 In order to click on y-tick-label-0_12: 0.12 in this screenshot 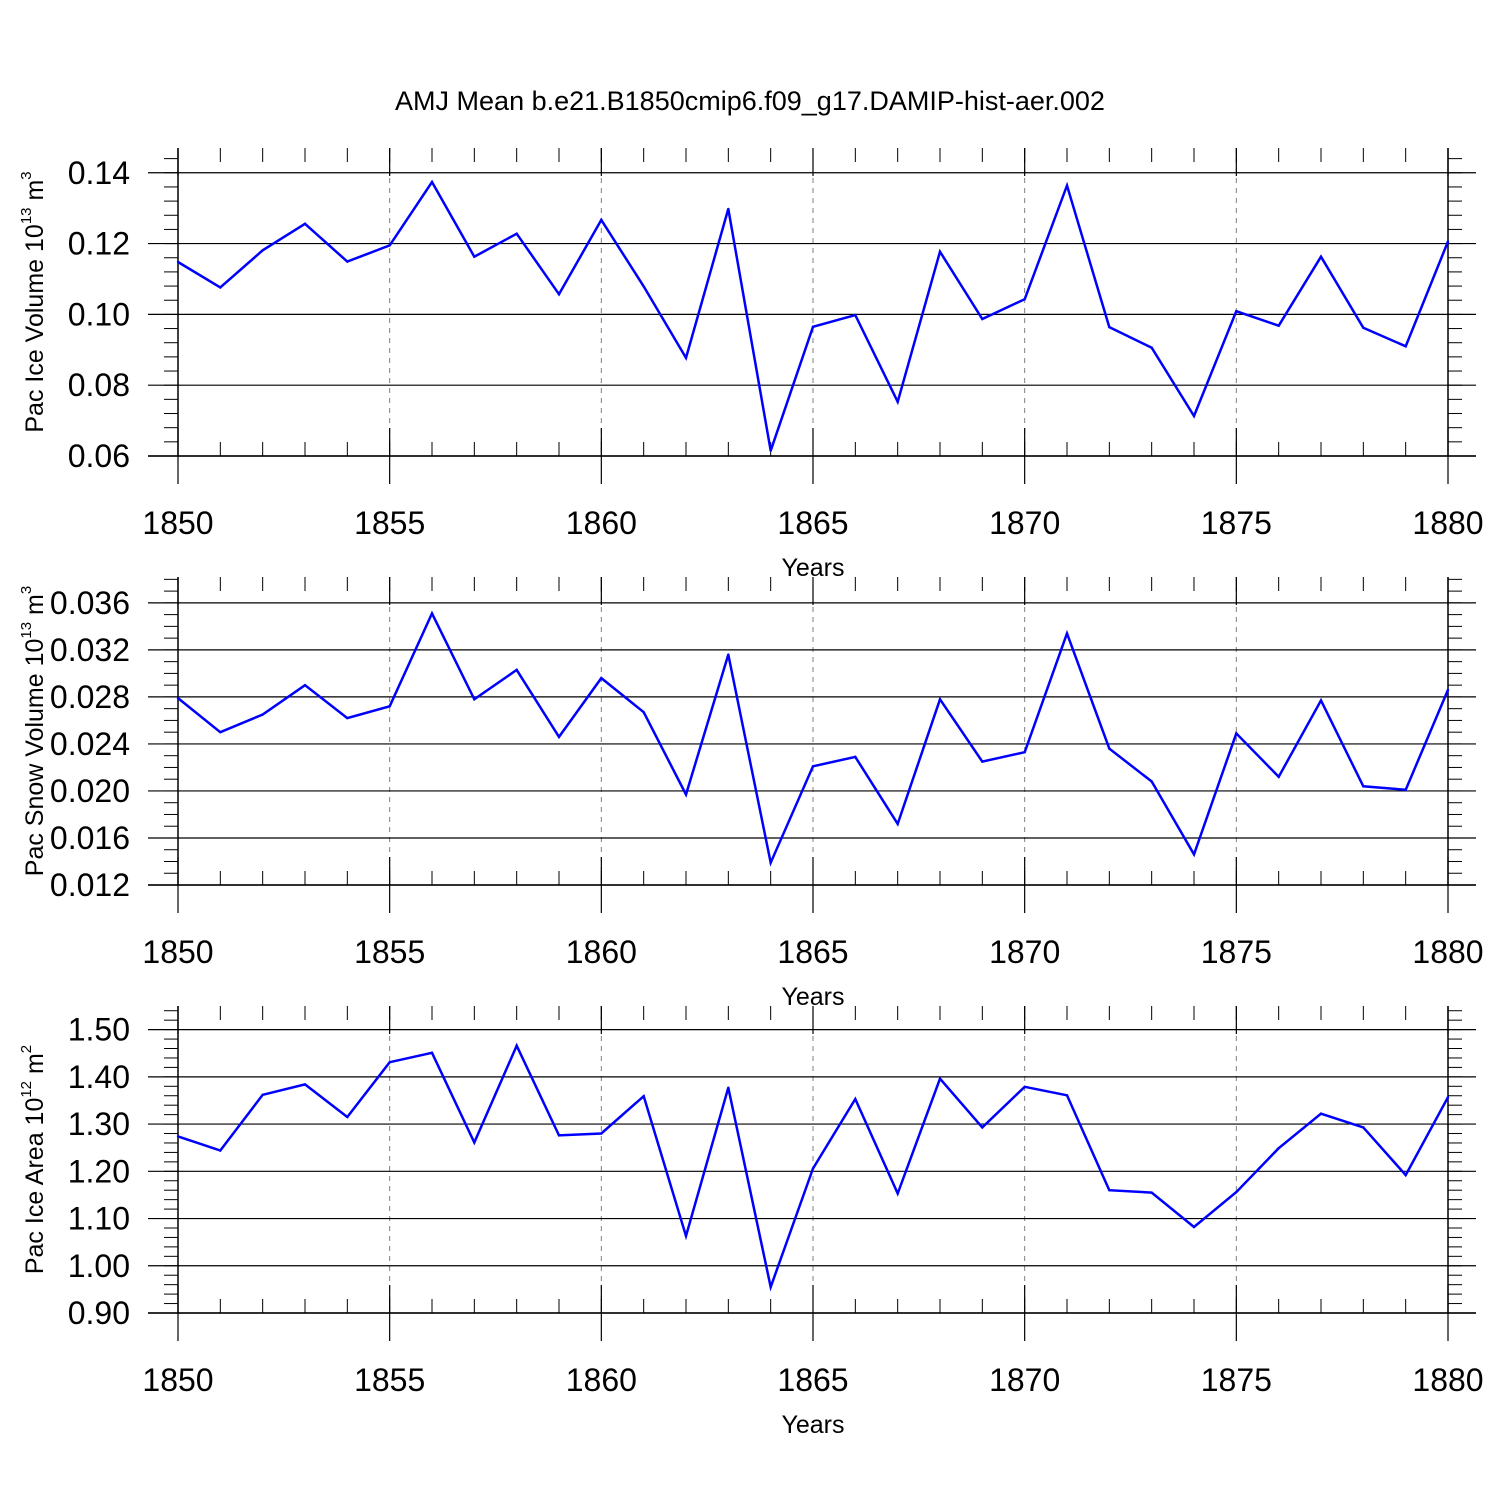, I will do `click(99, 244)`.